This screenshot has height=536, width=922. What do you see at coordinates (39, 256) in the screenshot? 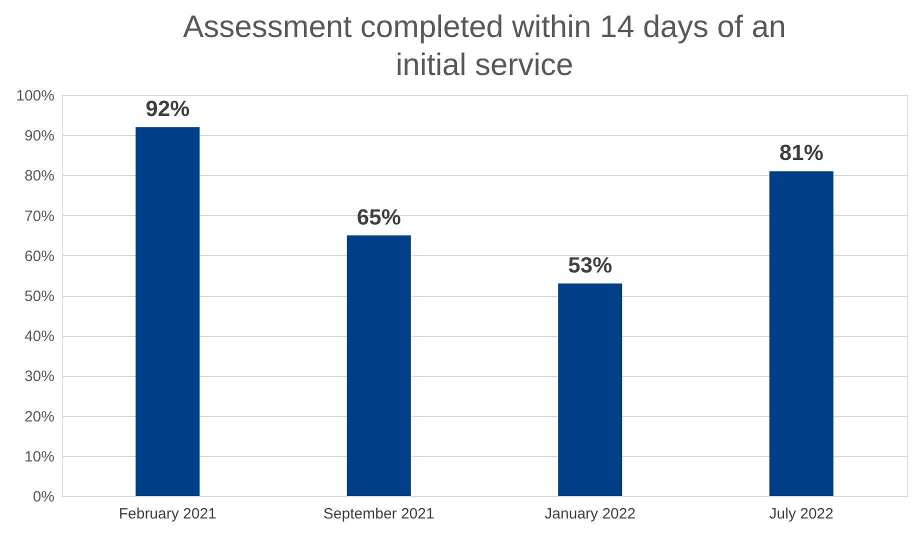
I see `y-tick-label: 60%` at bounding box center [39, 256].